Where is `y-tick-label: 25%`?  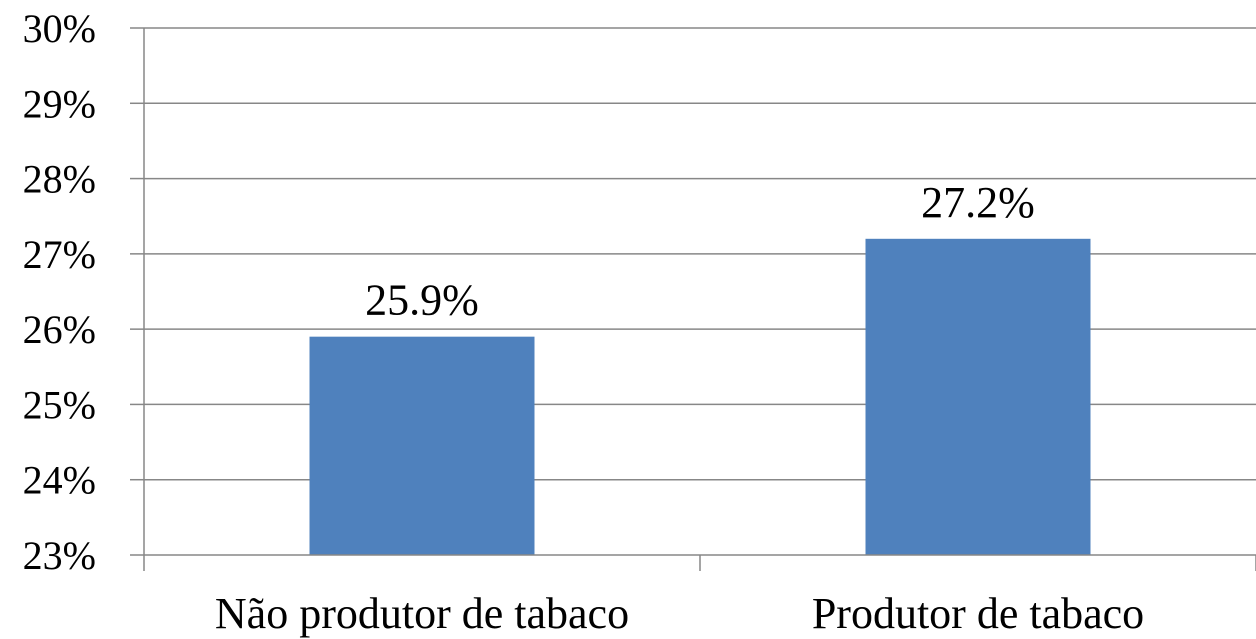
y-tick-label: 25% is located at coordinates (59, 404).